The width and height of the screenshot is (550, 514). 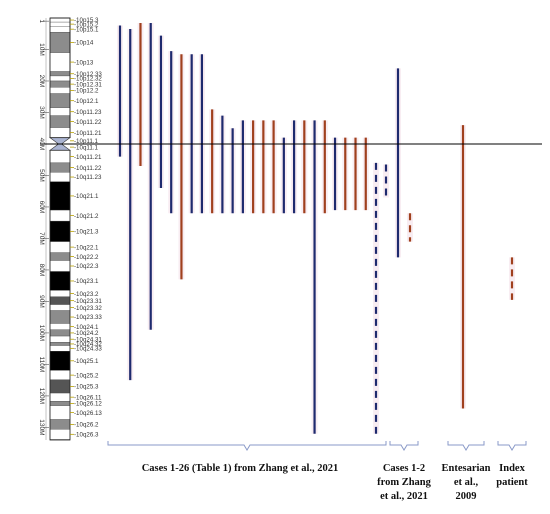 What do you see at coordinates (60, 177) in the screenshot?
I see `band-10q11.23` at bounding box center [60, 177].